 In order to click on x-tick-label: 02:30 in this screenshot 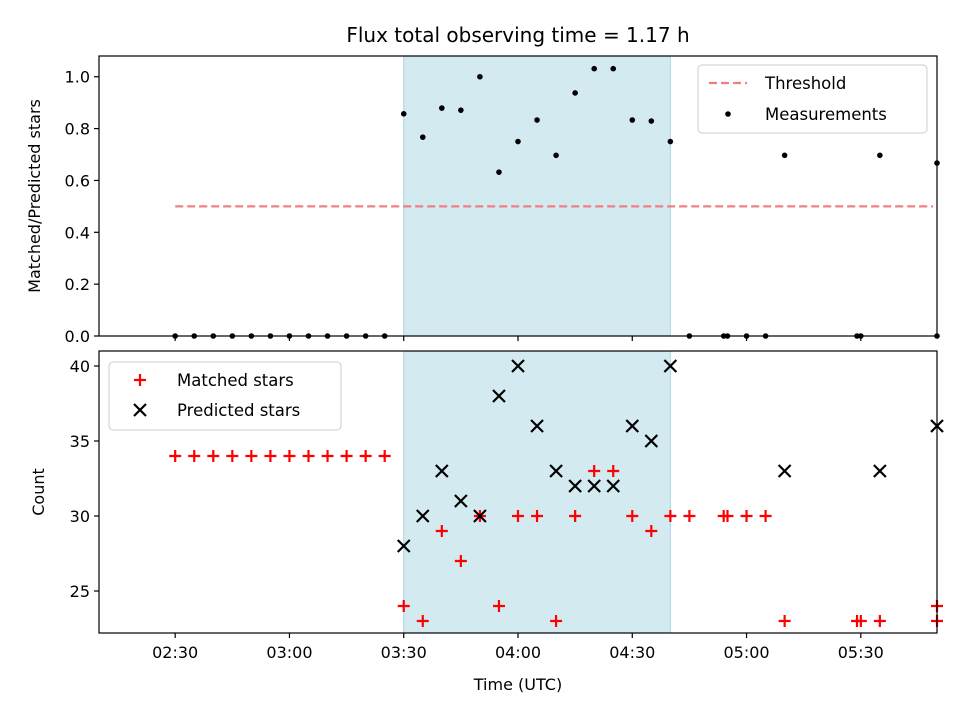, I will do `click(175, 652)`.